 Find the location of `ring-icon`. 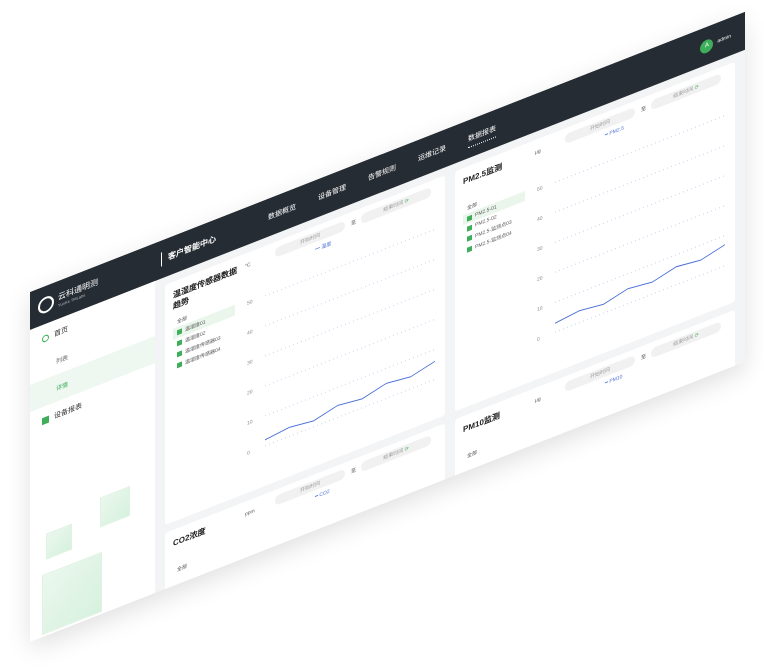

ring-icon is located at coordinates (45, 338).